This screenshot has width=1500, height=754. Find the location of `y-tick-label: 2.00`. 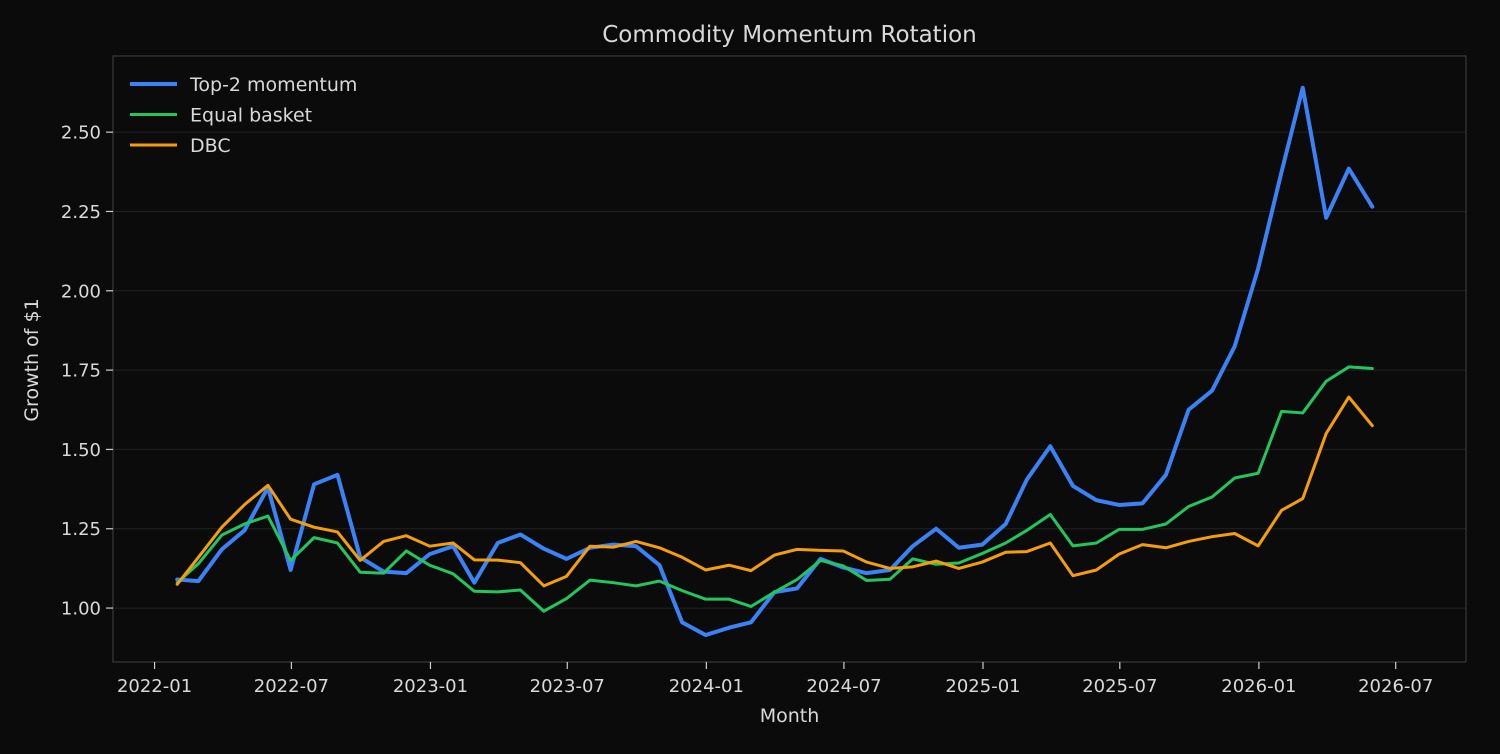

y-tick-label: 2.00 is located at coordinates (81, 291).